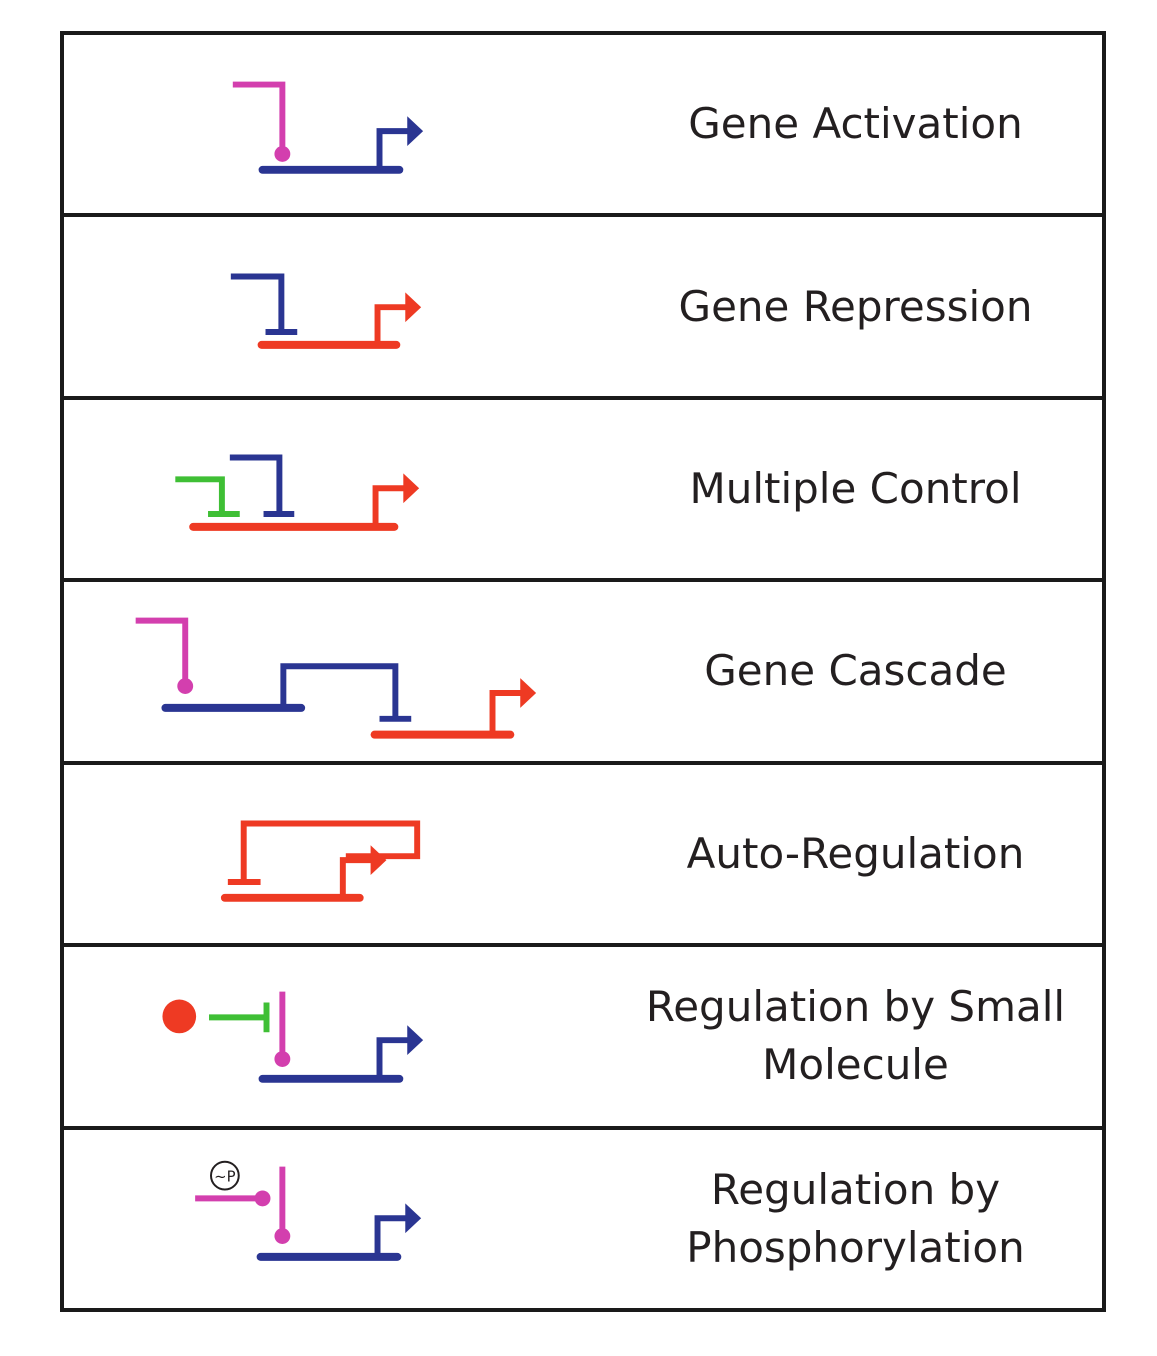 The width and height of the screenshot is (1157, 1356). I want to click on multiple-control-glyph, so click(297, 492).